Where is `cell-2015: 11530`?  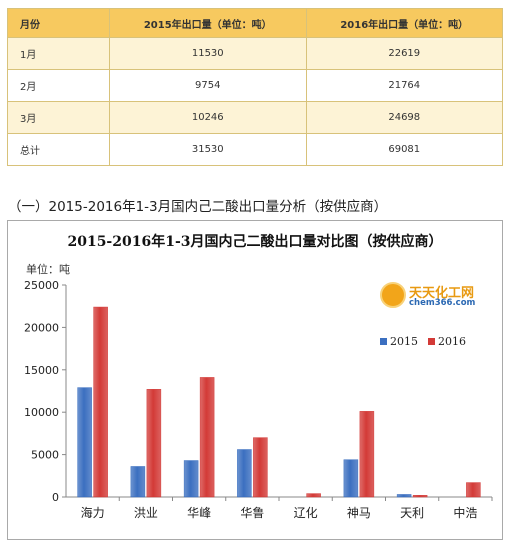 cell-2015: 11530 is located at coordinates (208, 53).